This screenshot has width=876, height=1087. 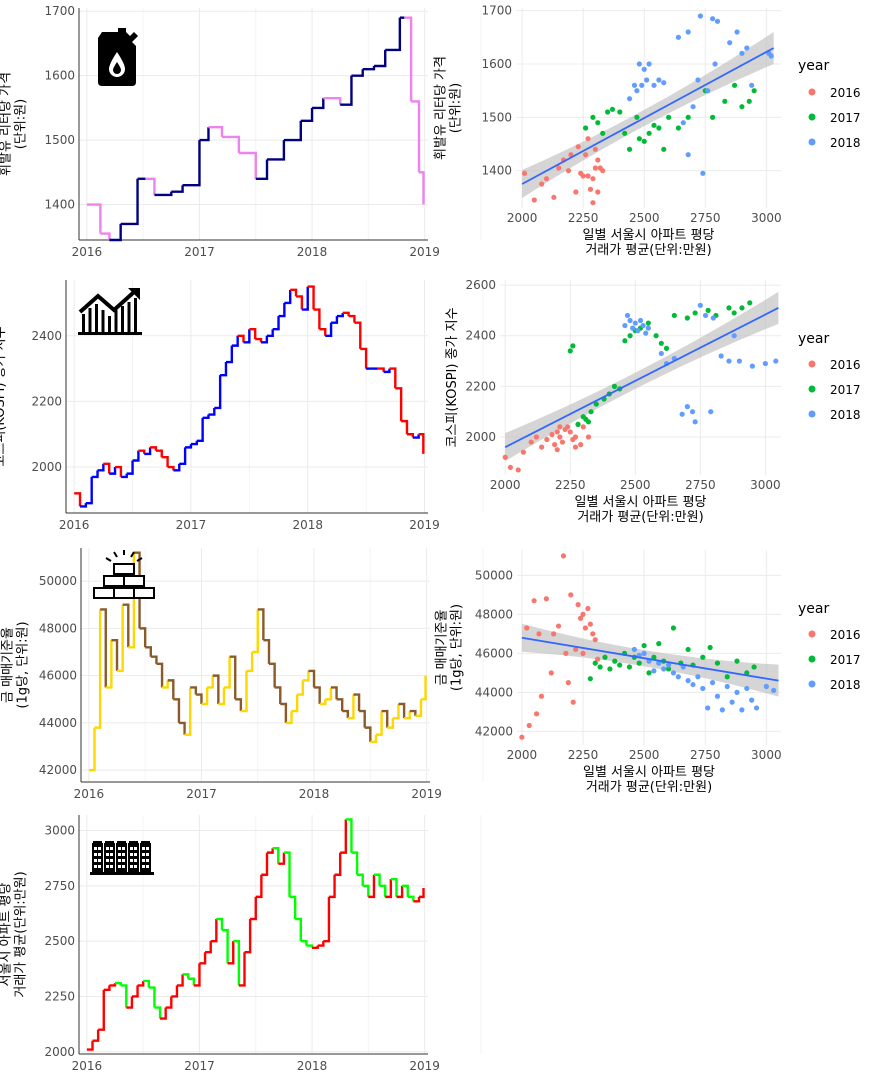 I want to click on y-axis-title: 금 매매기준율(1g당, 단위:원), so click(x=450, y=647).